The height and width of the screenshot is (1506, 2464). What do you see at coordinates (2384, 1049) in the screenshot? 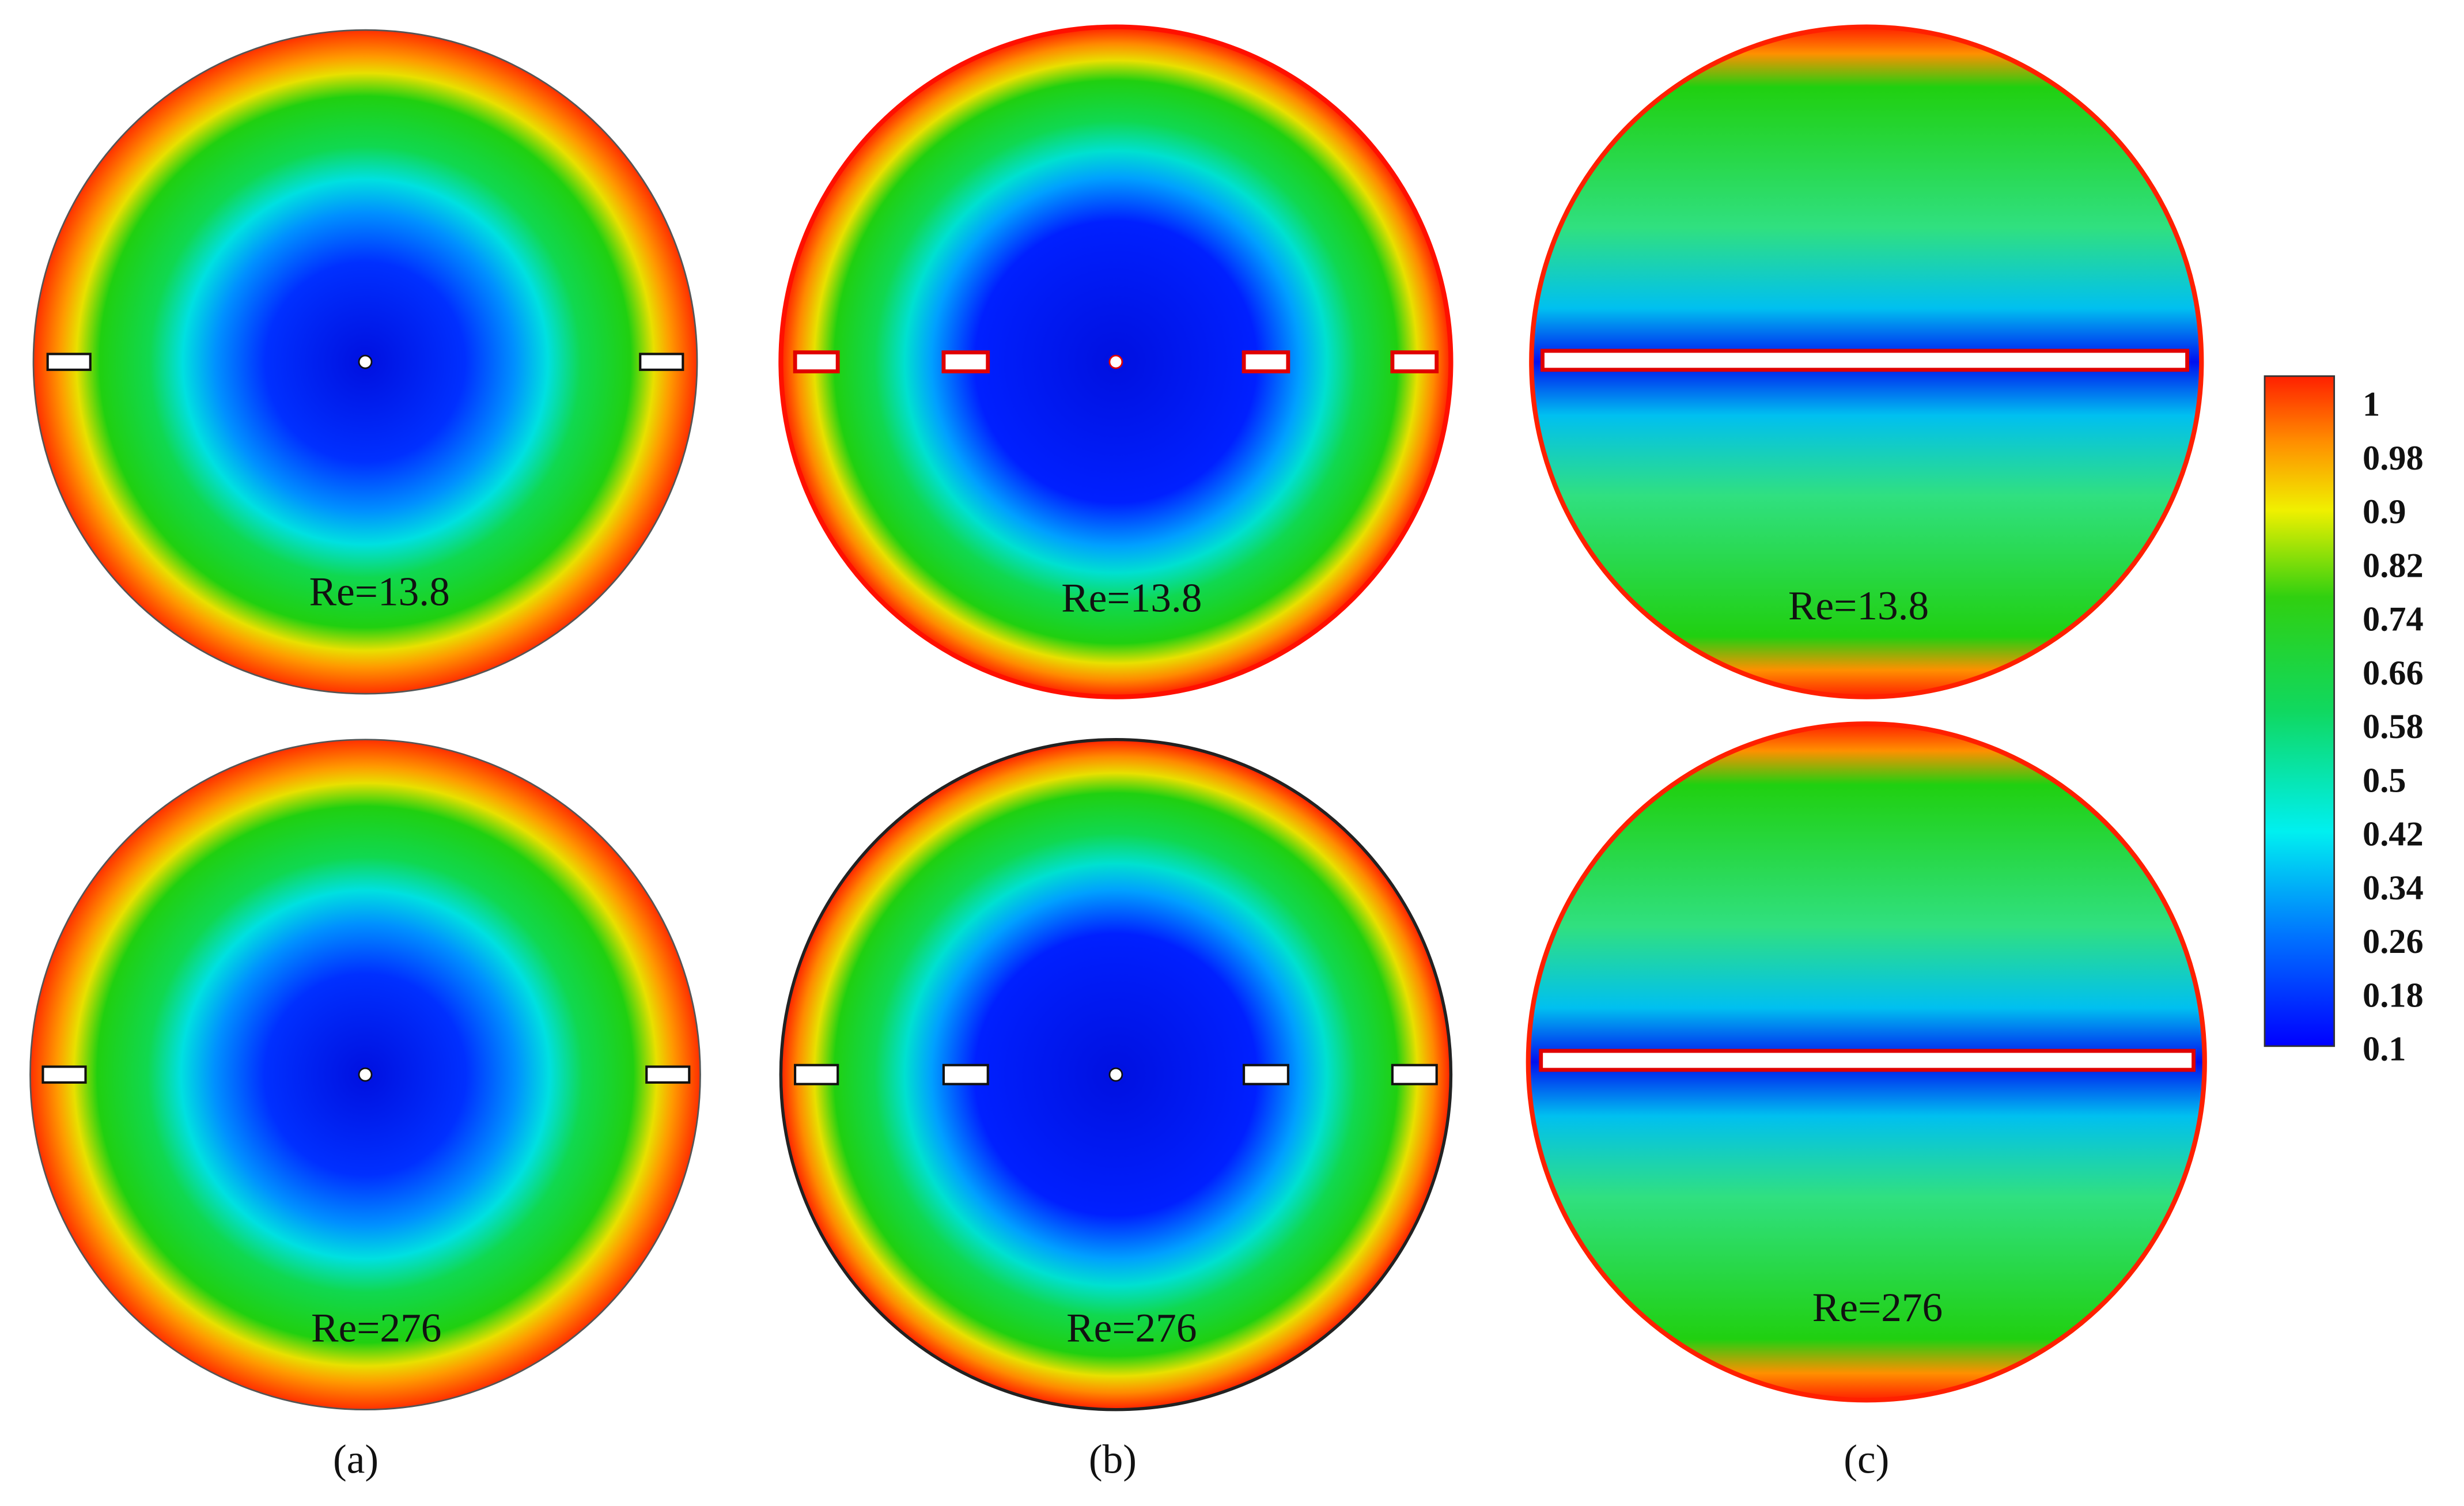
I see `colorbar-label: 0.1` at bounding box center [2384, 1049].